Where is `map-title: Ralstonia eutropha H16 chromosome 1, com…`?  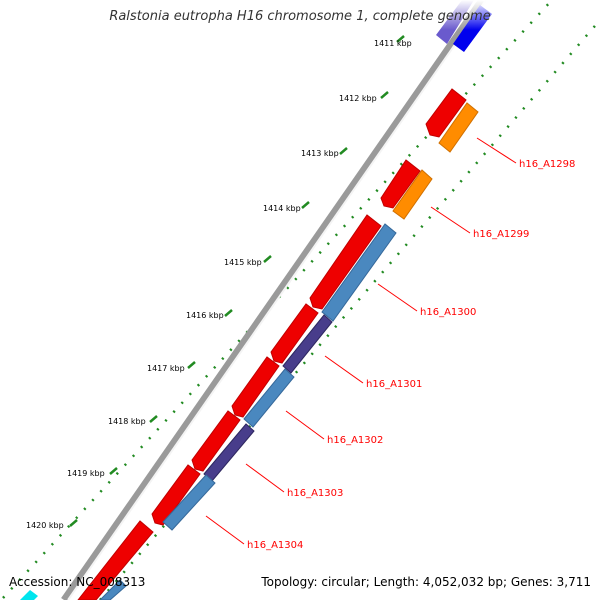
map-title: Ralstonia eutropha H16 chromosome 1, com… is located at coordinates (300, 16).